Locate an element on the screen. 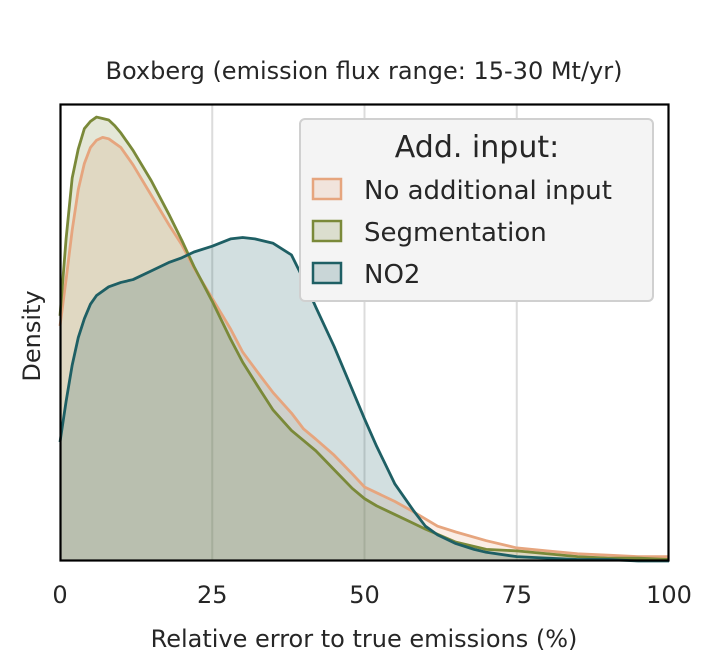 Image resolution: width=728 pixels, height=666 pixels. legend-label-2: NO2 is located at coordinates (392, 275).